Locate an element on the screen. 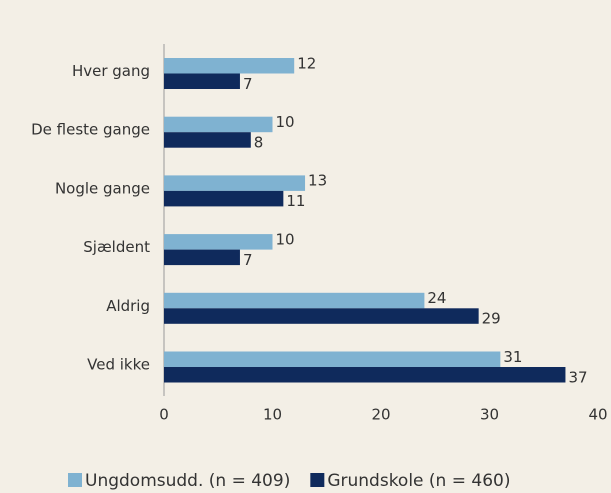 This screenshot has width=611, height=493. value-label: 29 is located at coordinates (491, 319).